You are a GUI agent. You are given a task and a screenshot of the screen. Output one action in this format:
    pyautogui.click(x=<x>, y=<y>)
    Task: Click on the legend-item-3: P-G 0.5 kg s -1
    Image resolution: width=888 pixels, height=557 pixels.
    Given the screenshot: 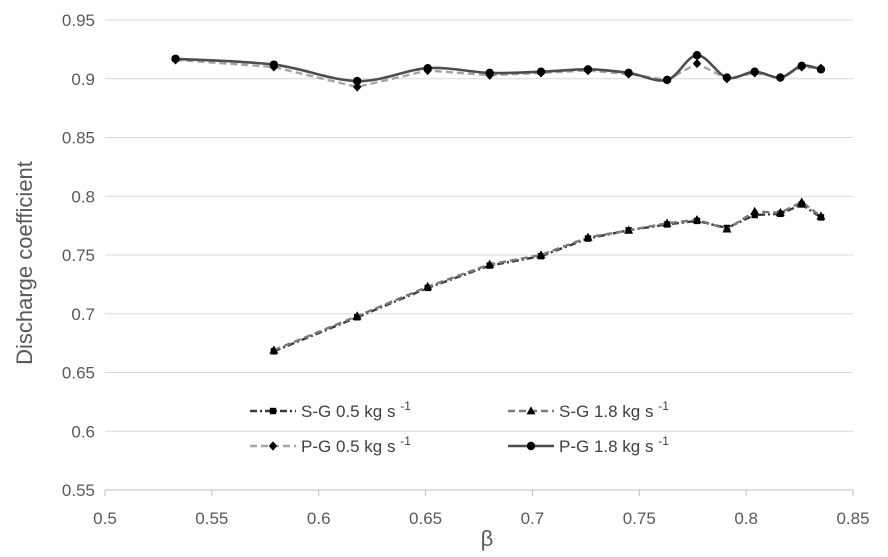 What is the action you would take?
    pyautogui.click(x=330, y=445)
    